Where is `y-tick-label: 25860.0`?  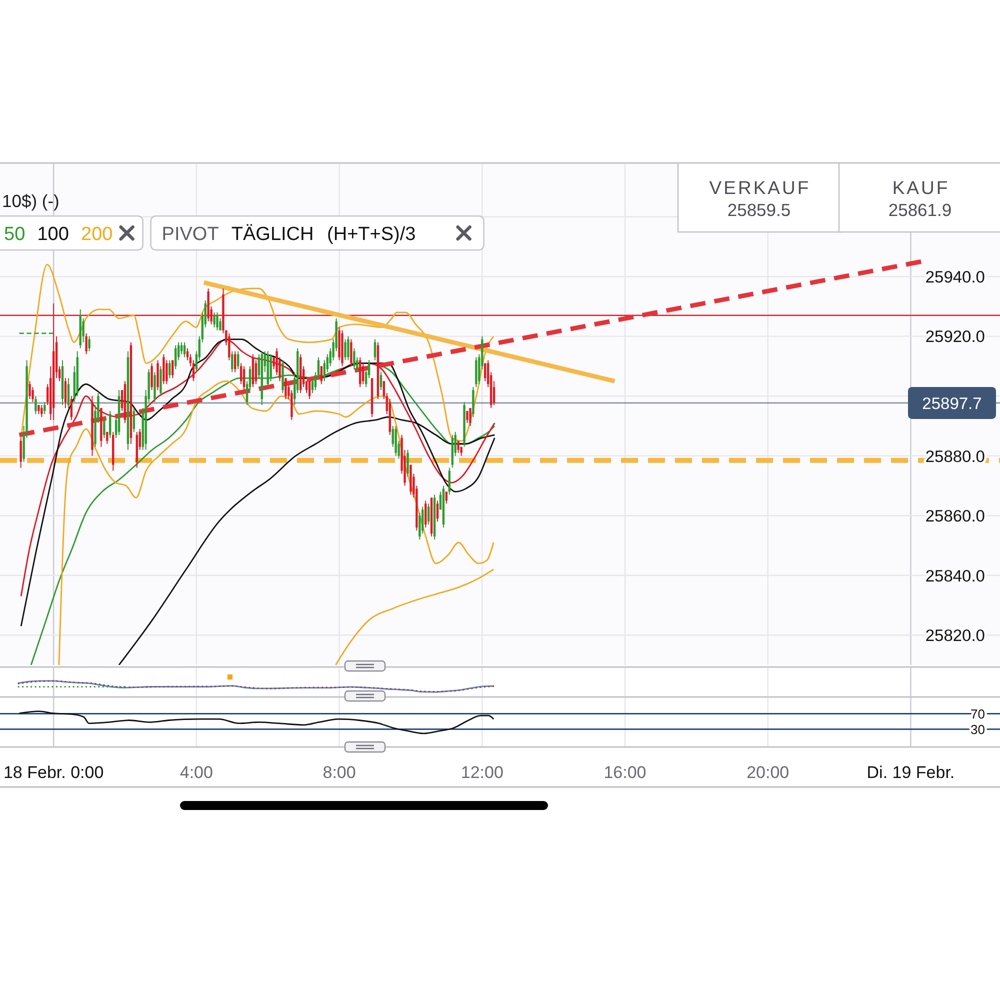 y-tick-label: 25860.0 is located at coordinates (955, 517).